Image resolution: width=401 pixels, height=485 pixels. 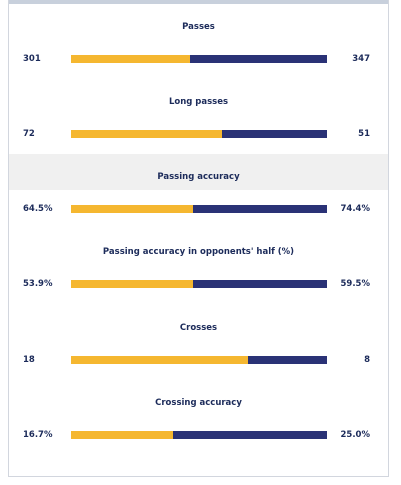 What do you see at coordinates (355, 284) in the screenshot?
I see `away-value: 59.5%` at bounding box center [355, 284].